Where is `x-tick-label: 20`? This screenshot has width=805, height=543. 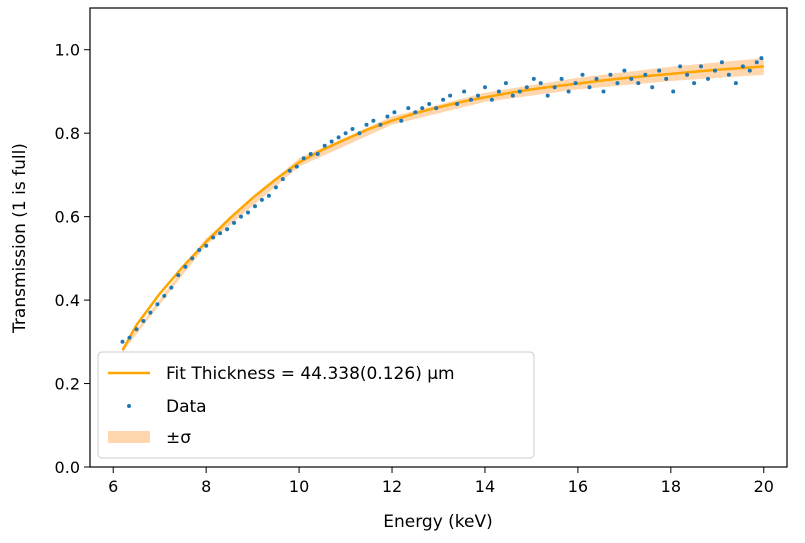
x-tick-label: 20 is located at coordinates (764, 486).